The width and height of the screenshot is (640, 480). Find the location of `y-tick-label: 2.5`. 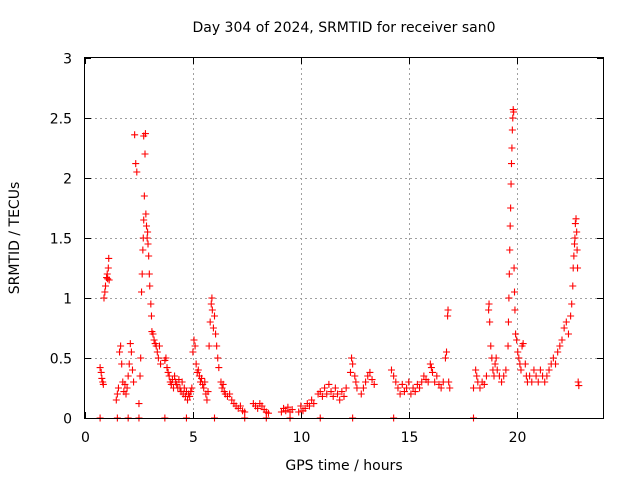

y-tick-label: 2.5 is located at coordinates (61, 120).